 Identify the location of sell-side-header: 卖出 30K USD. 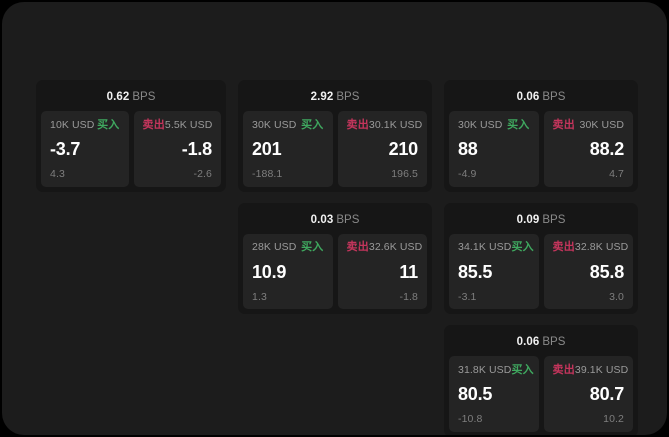
(589, 125).